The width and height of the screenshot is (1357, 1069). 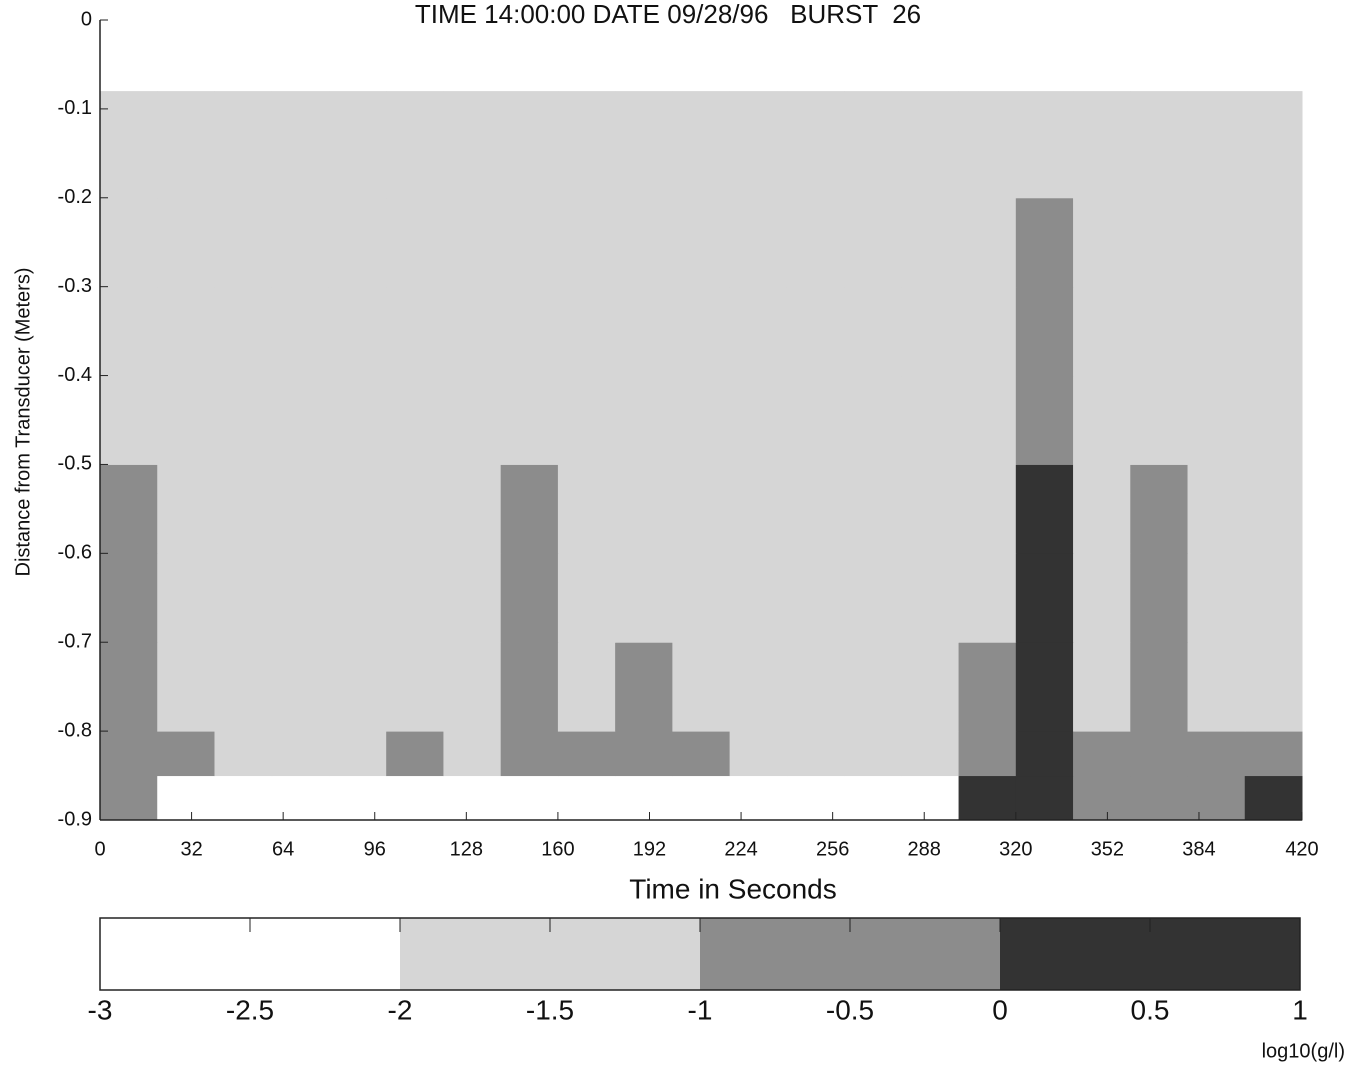 What do you see at coordinates (850, 1009) in the screenshot?
I see `colorbar-tick-label: -0.5` at bounding box center [850, 1009].